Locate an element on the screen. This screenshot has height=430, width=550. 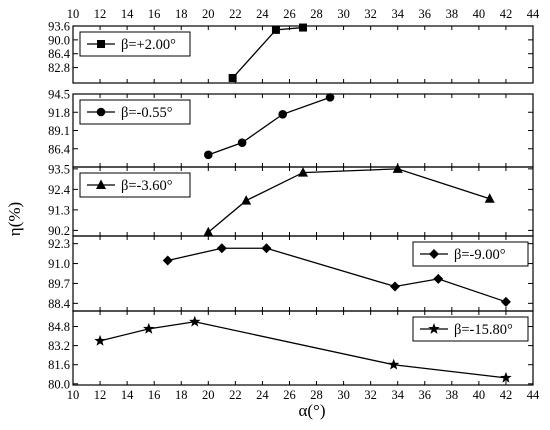
y-tick-label: 84.8 is located at coordinates (59, 327).